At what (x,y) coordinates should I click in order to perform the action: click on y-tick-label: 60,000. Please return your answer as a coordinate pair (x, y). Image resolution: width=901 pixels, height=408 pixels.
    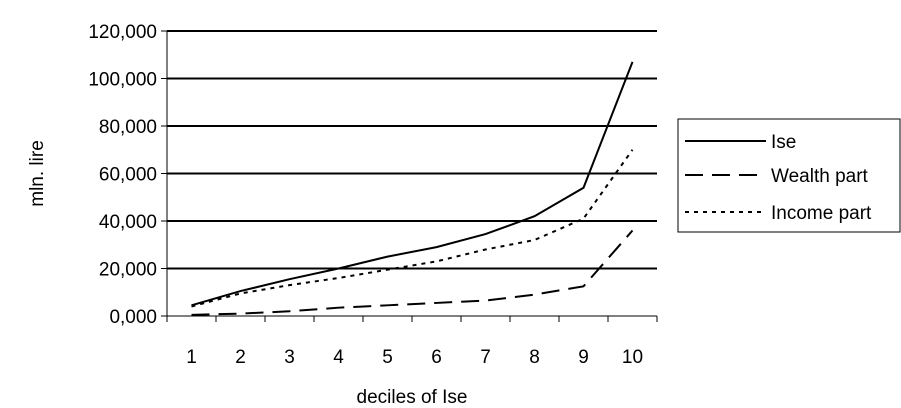
    Looking at the image, I should click on (128, 175).